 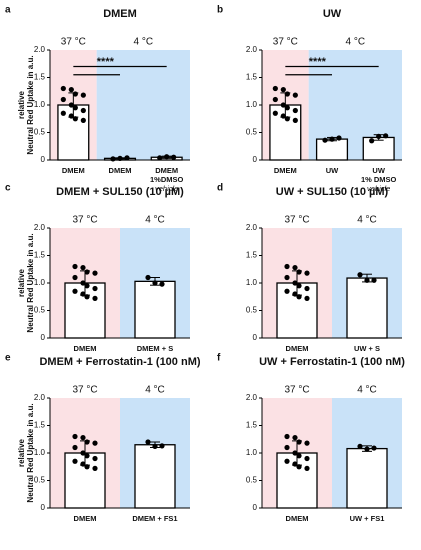 I want to click on x-tick-label: 1% DMSO, so click(x=379, y=179).